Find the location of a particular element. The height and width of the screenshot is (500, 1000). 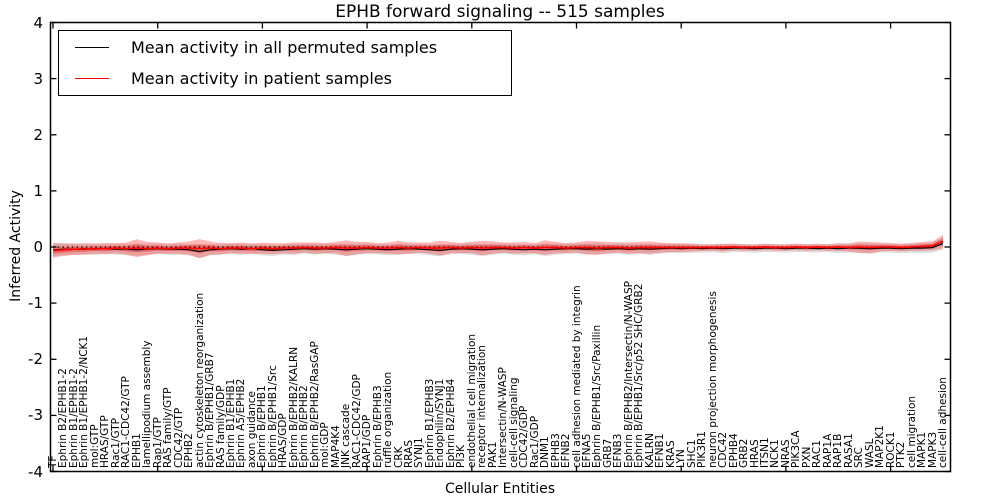

chart-title: EPHB forward signaling -- 515 samples is located at coordinates (500, 12).